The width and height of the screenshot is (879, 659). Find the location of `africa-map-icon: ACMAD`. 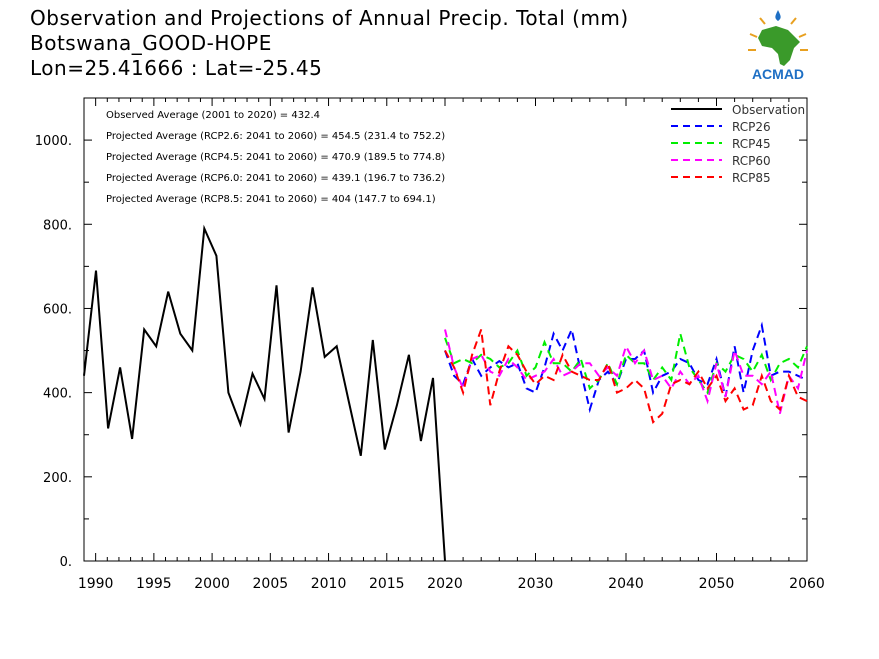

africa-map-icon: ACMAD is located at coordinates (778, 46).